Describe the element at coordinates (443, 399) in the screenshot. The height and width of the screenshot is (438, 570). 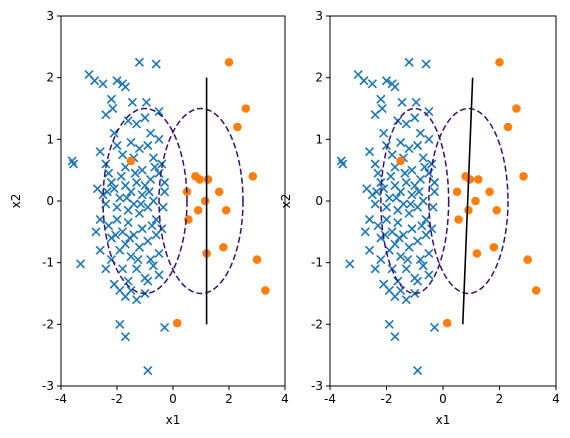
I see `right-x-tick-label: 0` at that location.